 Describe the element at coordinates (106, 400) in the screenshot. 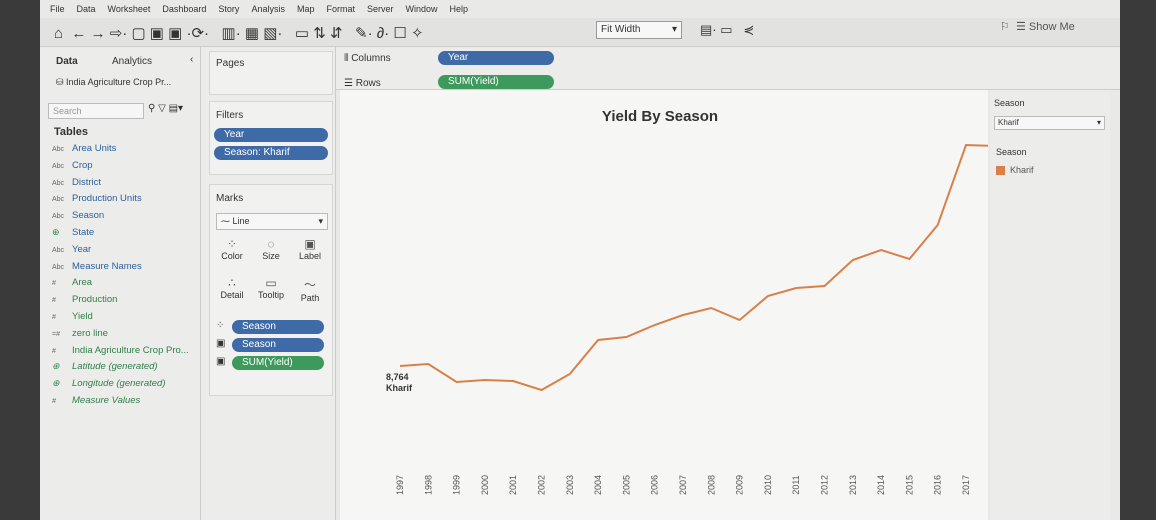

I see `field-name: Measure Values` at that location.